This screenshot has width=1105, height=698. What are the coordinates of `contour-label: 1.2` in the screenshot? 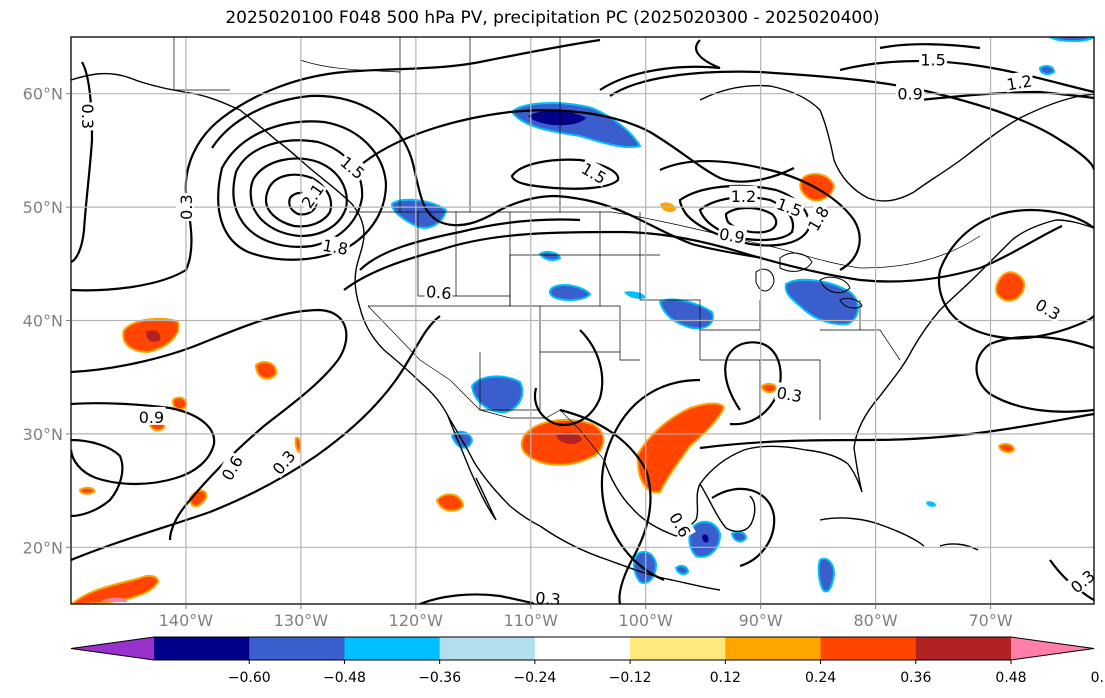 It's located at (1019, 82).